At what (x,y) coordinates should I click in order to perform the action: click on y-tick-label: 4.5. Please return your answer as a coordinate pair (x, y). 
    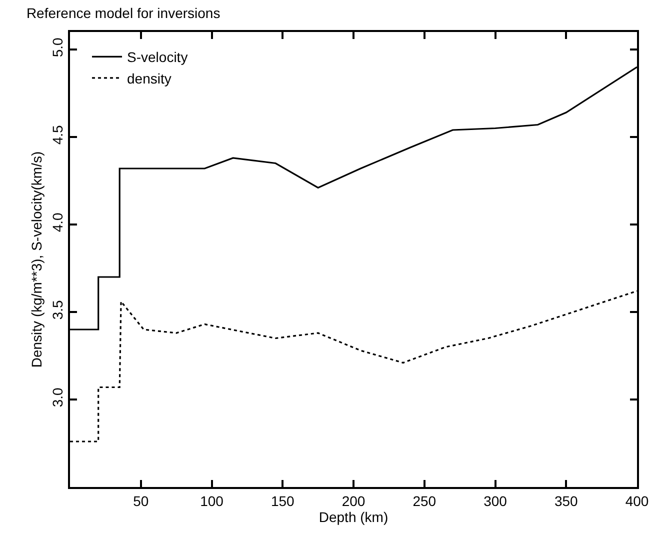
    Looking at the image, I should click on (57, 134).